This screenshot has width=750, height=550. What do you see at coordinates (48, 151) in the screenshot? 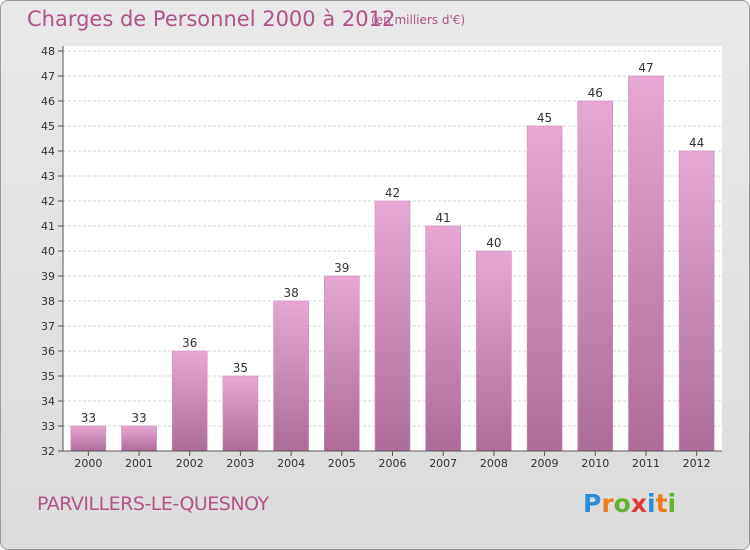
I see `y-tick-label: 44` at bounding box center [48, 151].